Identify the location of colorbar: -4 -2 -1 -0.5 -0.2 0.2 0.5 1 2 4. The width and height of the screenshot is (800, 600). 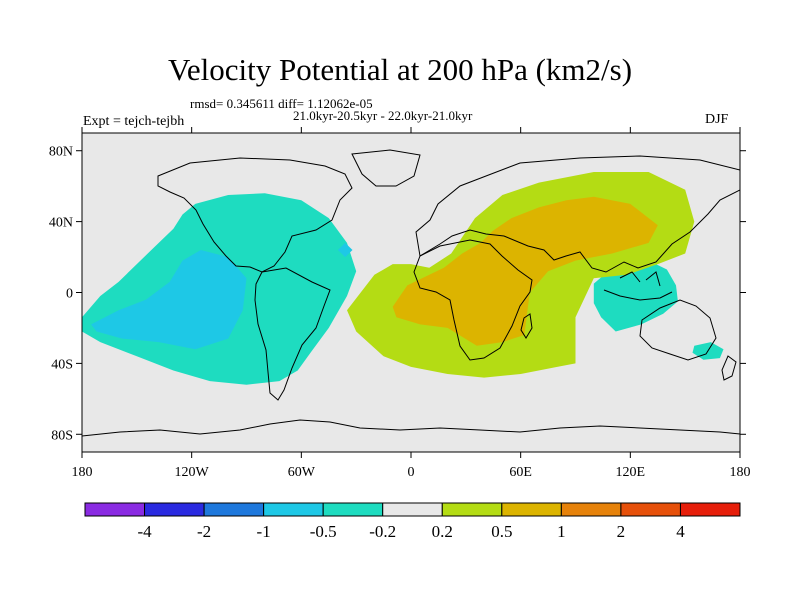
(412, 521).